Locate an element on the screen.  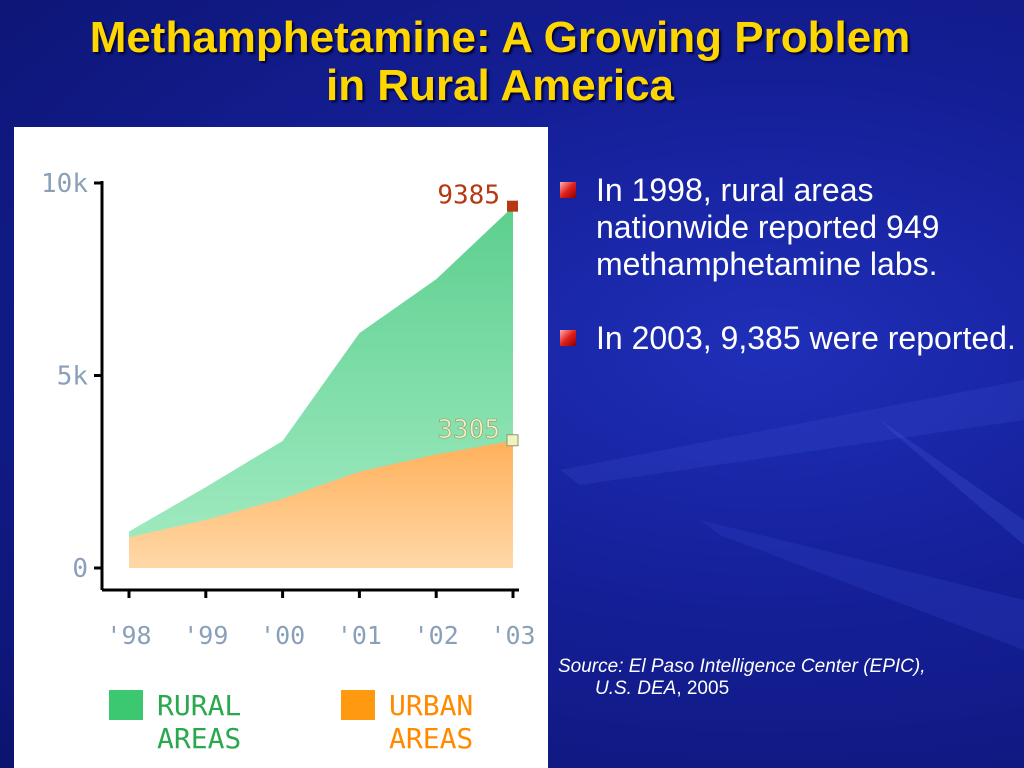
legend-label: URBAN is located at coordinates (431, 705).